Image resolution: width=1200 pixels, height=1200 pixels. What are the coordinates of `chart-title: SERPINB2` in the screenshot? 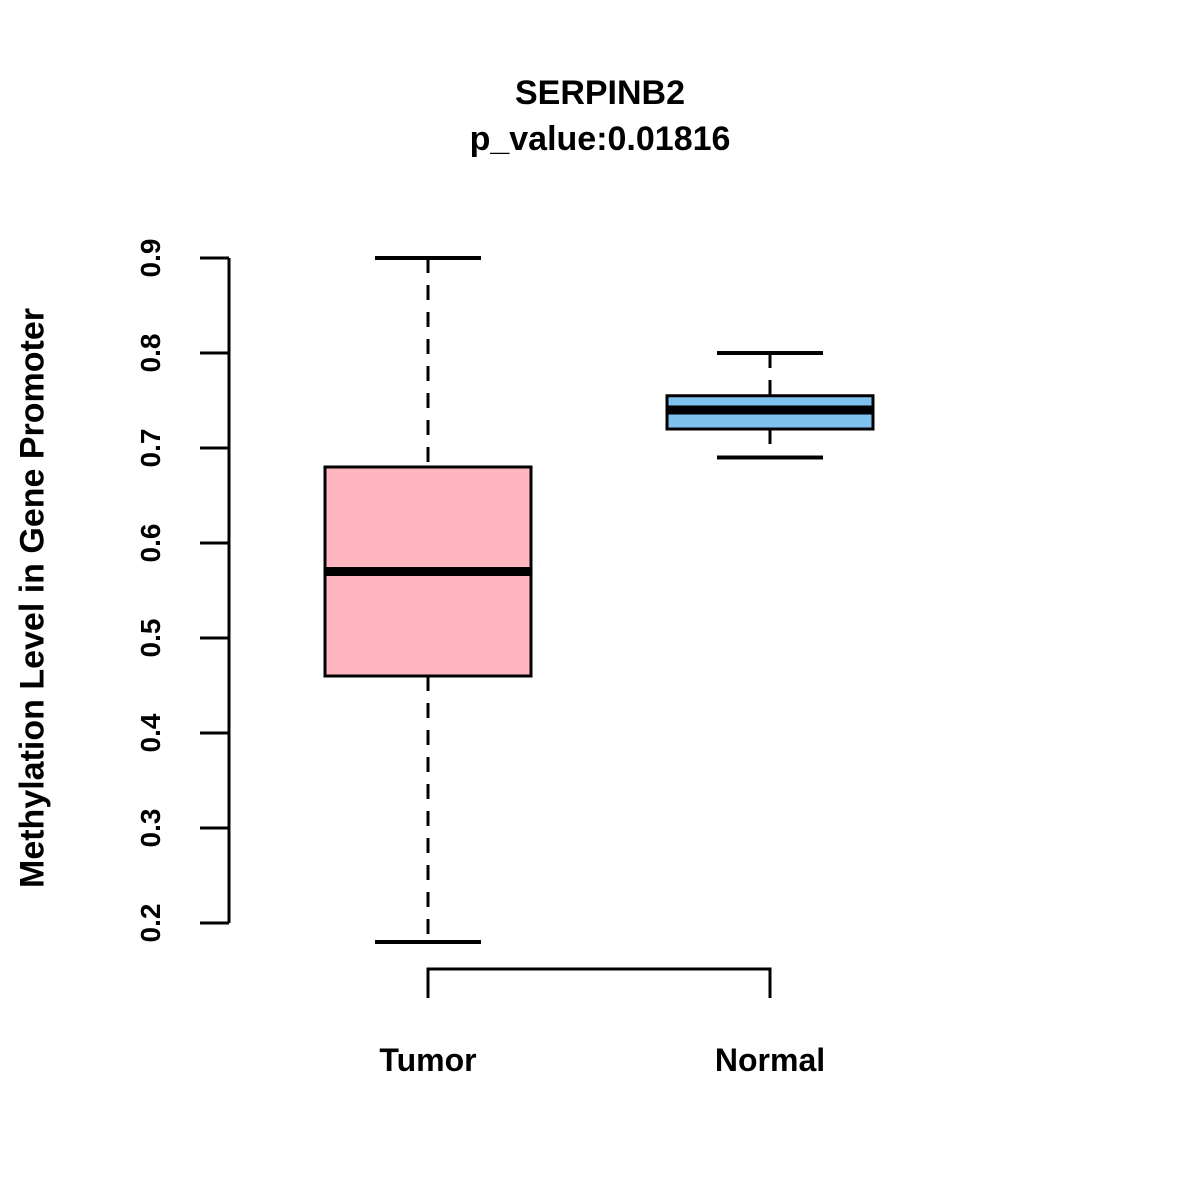 It's located at (600, 93).